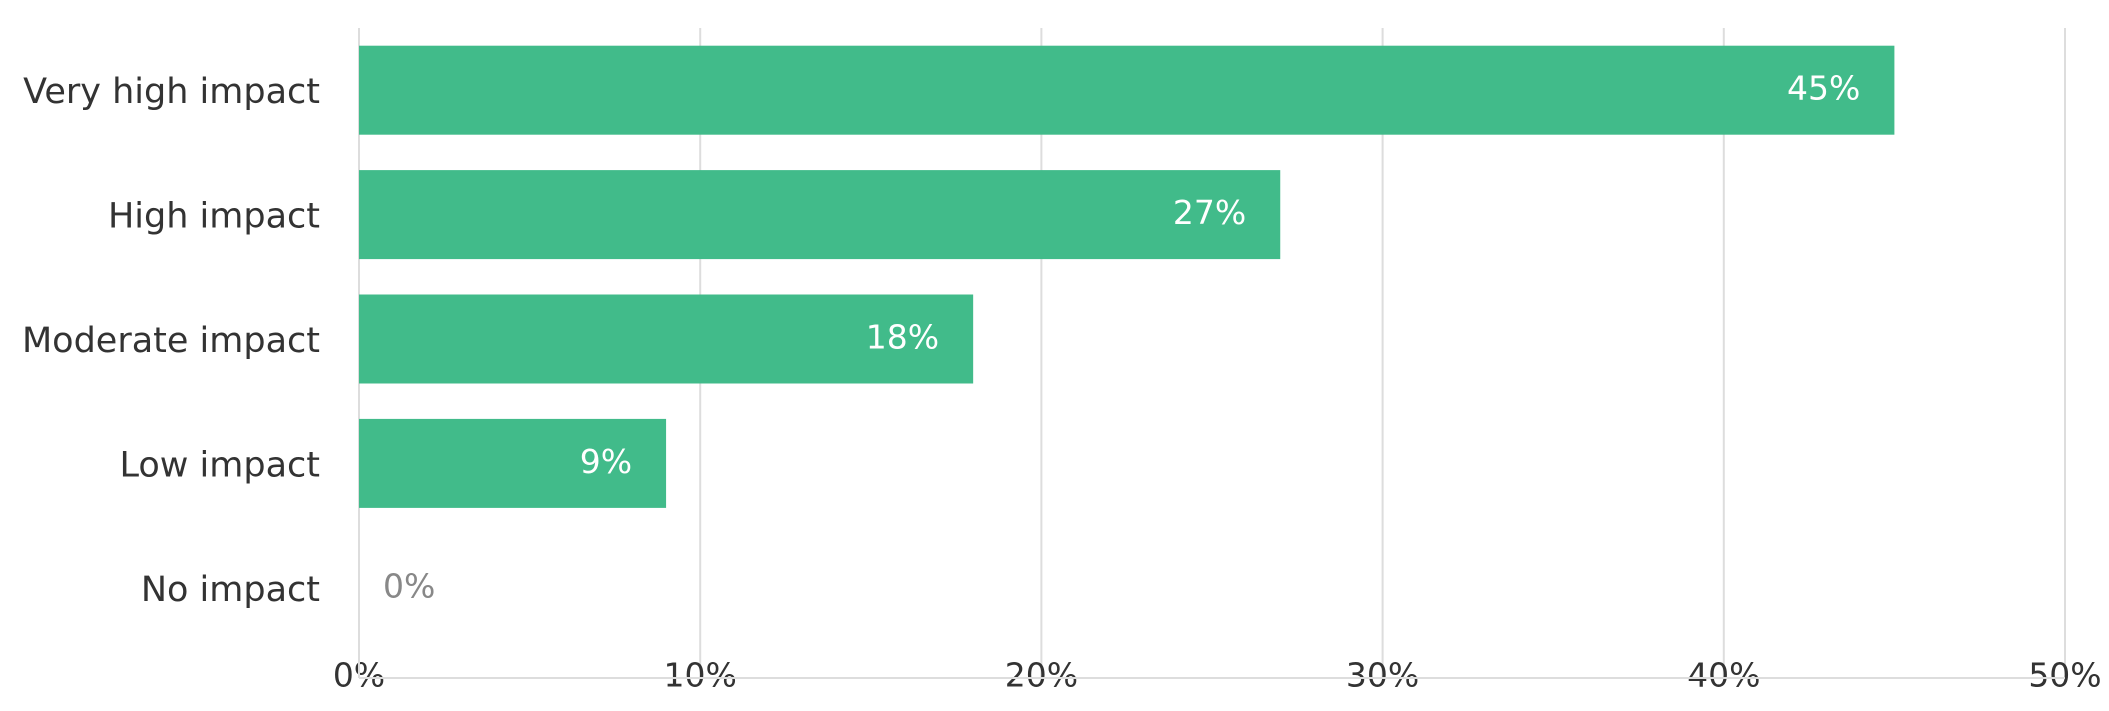  Describe the element at coordinates (1209, 212) in the screenshot. I see `value-label: 27%` at that location.